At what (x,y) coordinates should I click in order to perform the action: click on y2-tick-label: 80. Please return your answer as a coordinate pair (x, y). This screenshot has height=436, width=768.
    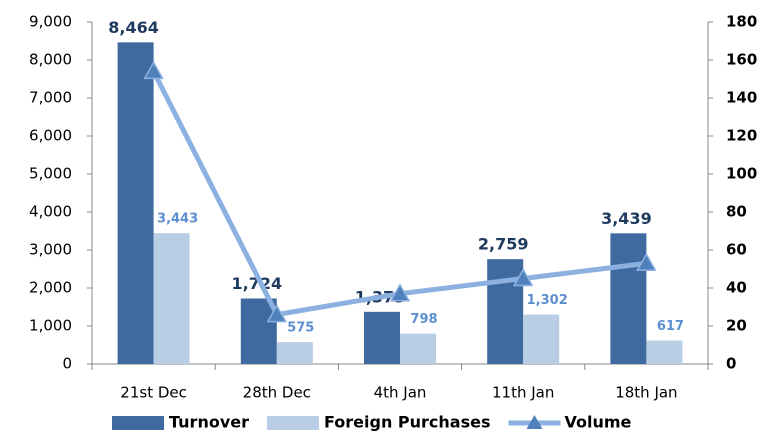
    Looking at the image, I should click on (736, 212).